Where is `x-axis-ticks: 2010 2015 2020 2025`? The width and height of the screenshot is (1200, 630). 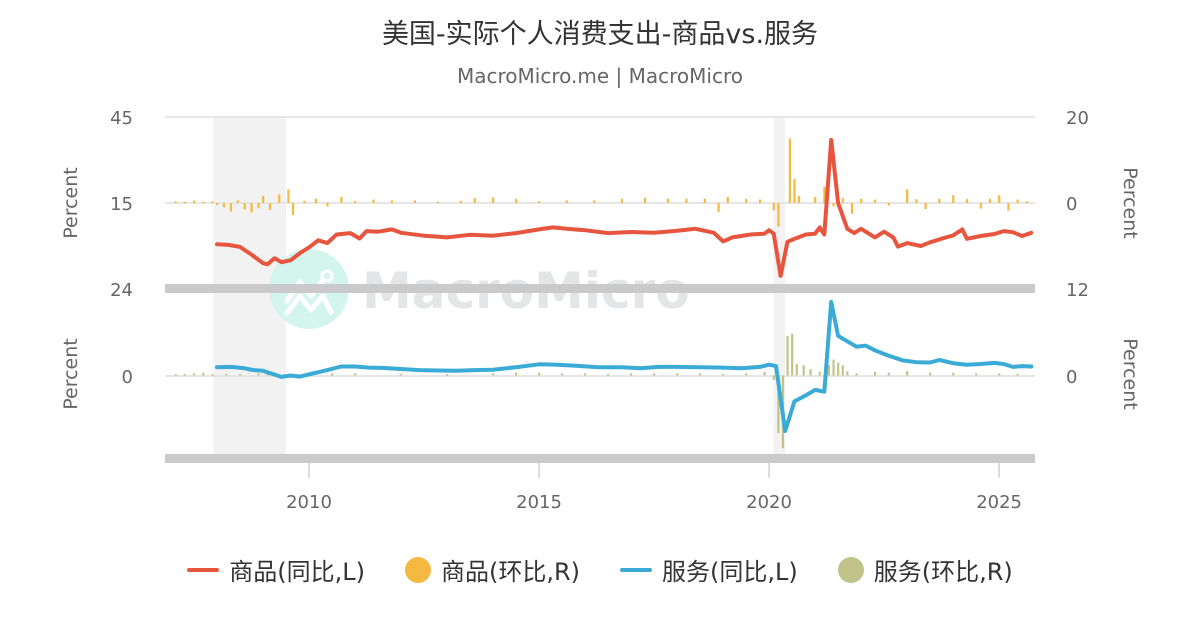
x-axis-ticks: 2010 2015 2020 2025 is located at coordinates (654, 488).